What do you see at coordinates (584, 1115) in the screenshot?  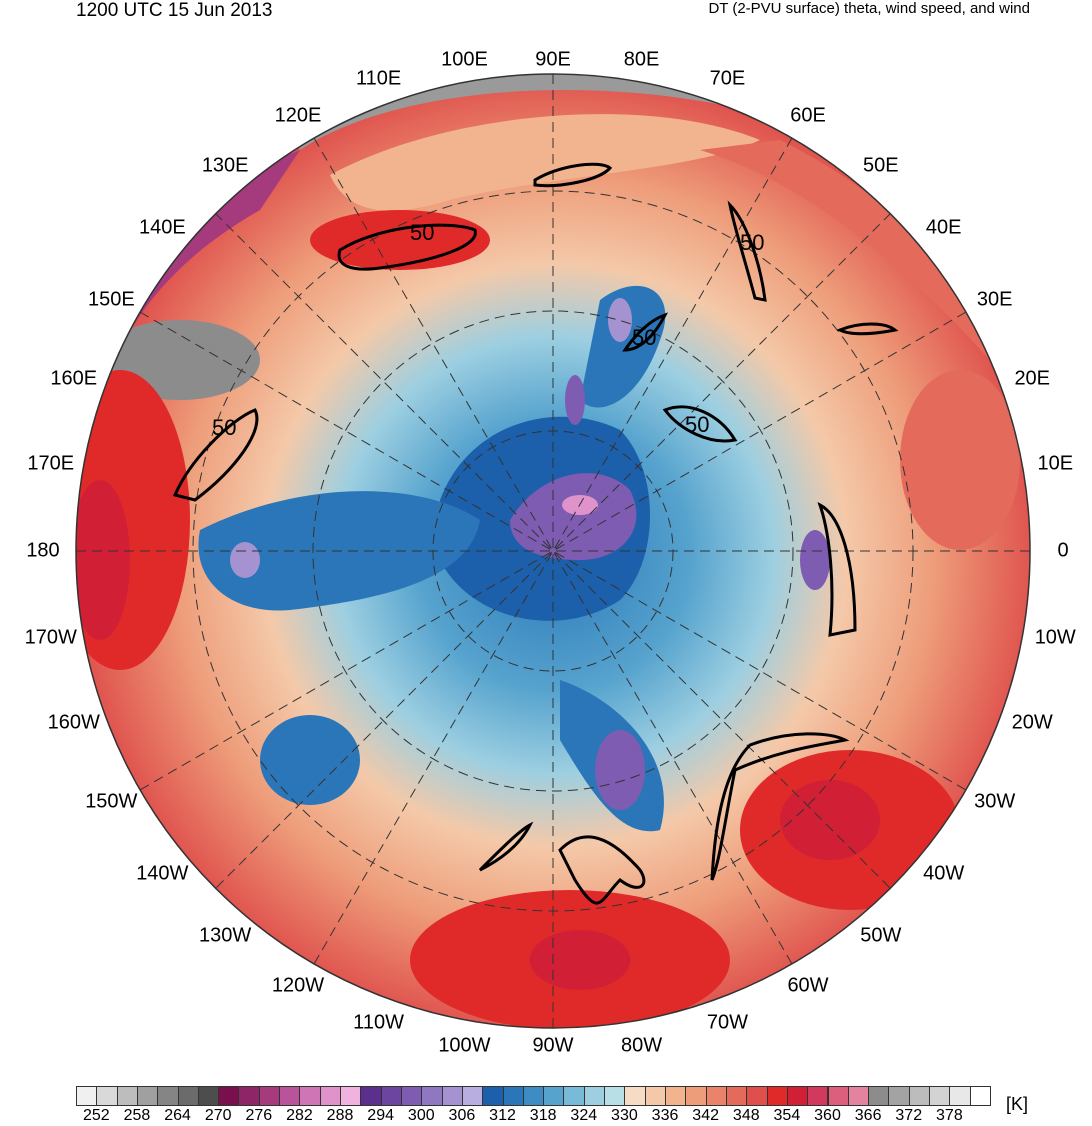 I see `colorbar-tick-label: 324` at bounding box center [584, 1115].